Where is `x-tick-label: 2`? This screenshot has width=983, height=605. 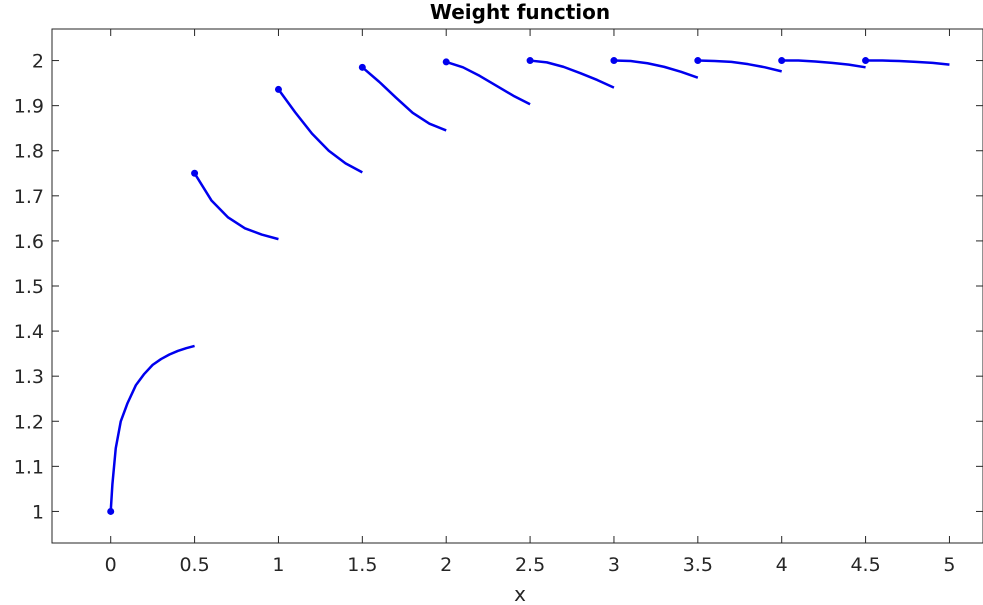
x-tick-label: 2 is located at coordinates (446, 565).